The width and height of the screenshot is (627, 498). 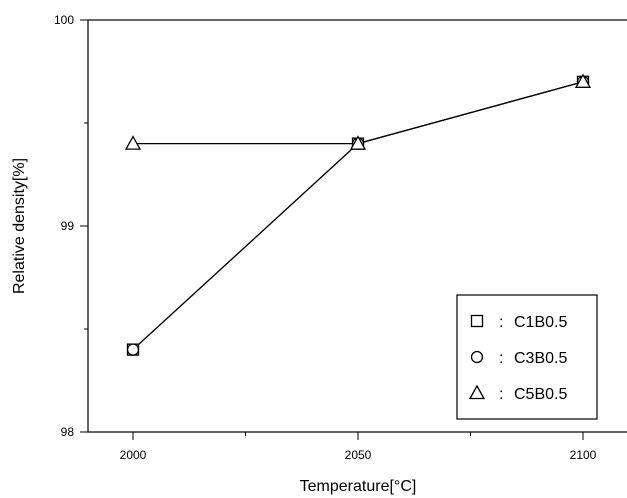 I want to click on y-tick-label: 98, so click(x=68, y=432).